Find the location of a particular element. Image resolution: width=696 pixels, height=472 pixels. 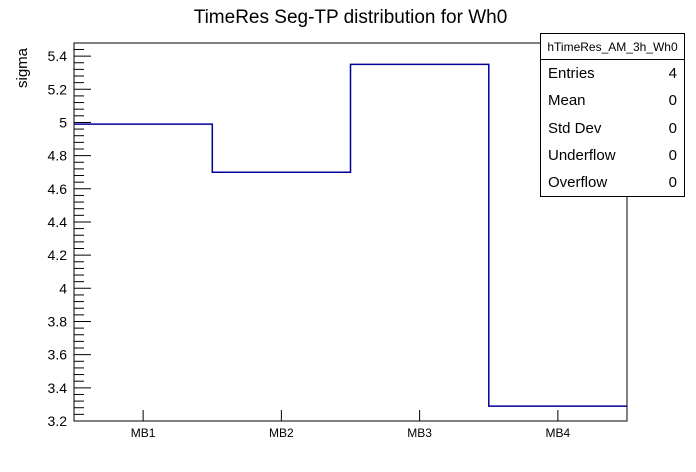

stats-row: Underflow 0 is located at coordinates (612, 155).